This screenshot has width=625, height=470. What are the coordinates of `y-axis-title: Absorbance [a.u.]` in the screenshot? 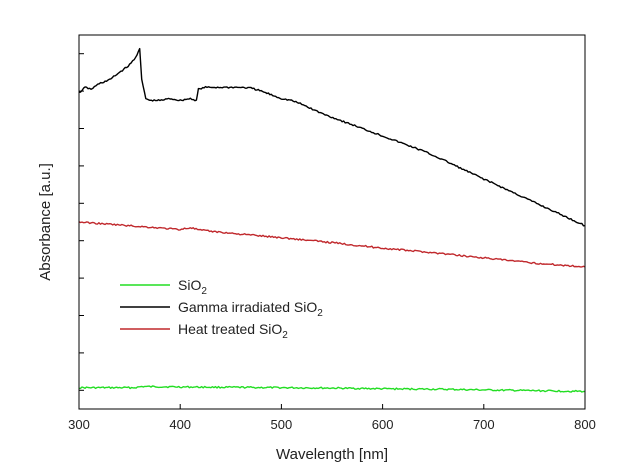 It's located at (45, 222).